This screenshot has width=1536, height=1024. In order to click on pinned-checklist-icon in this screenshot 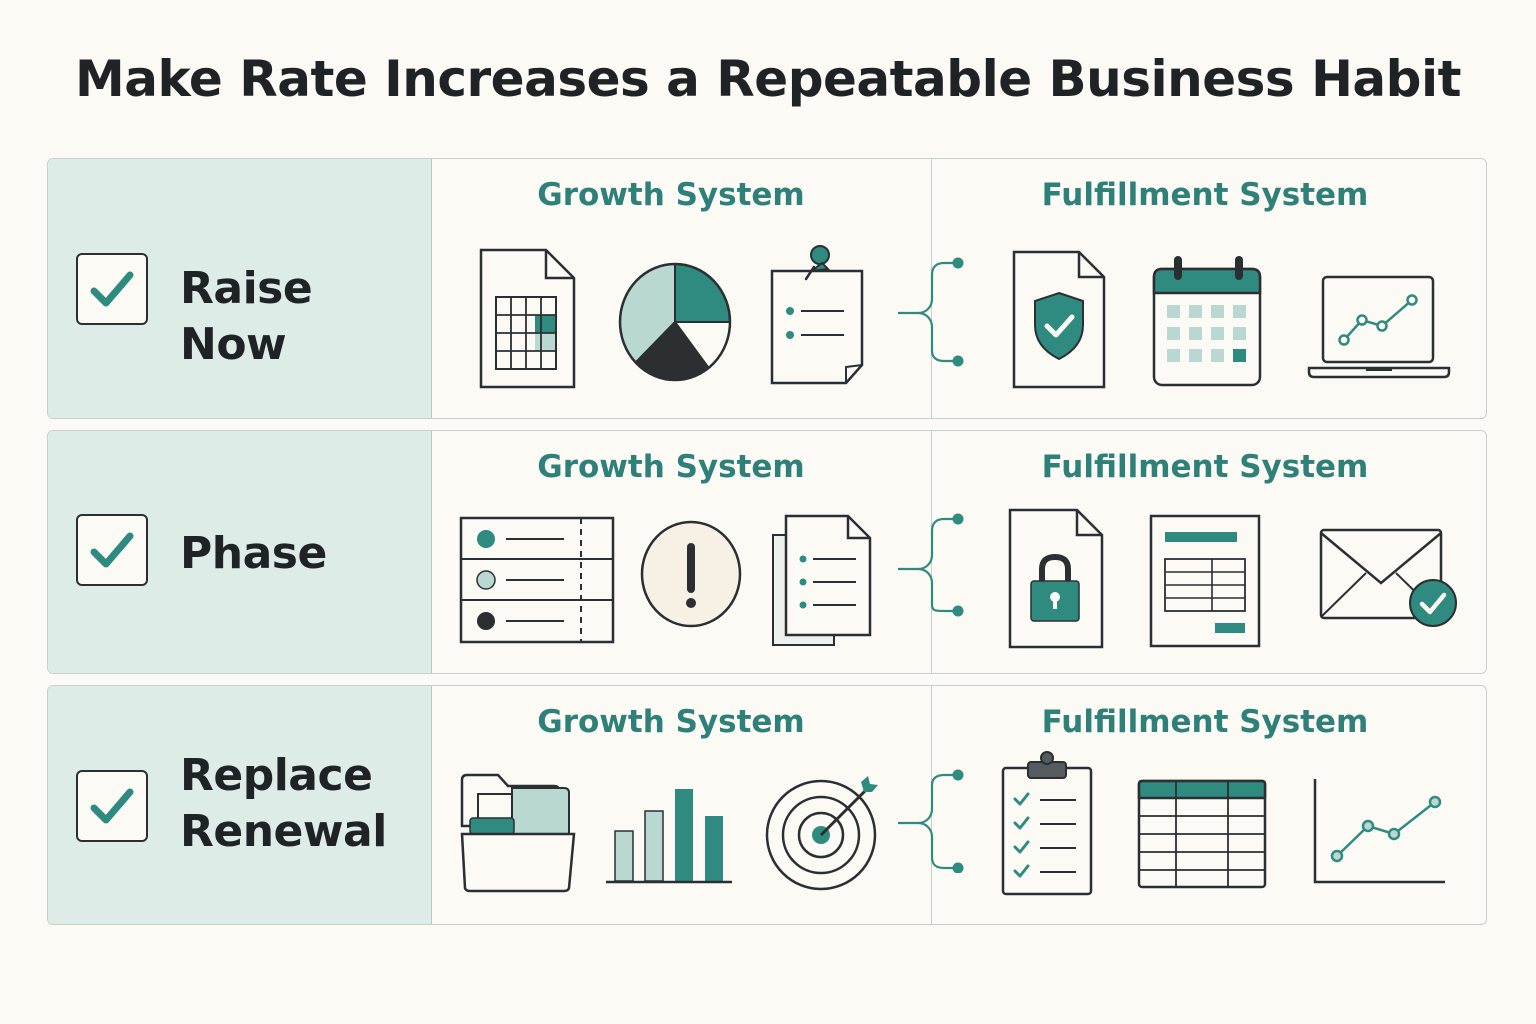, I will do `click(817, 315)`.